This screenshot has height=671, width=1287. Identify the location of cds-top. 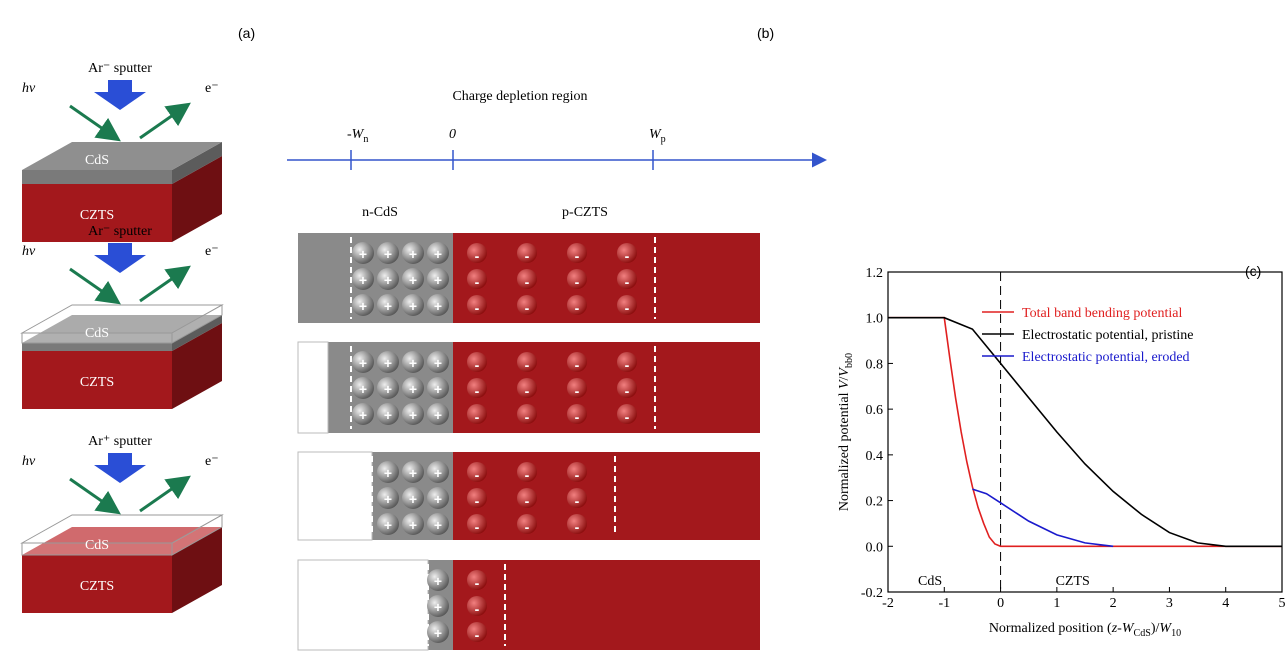
(122, 156).